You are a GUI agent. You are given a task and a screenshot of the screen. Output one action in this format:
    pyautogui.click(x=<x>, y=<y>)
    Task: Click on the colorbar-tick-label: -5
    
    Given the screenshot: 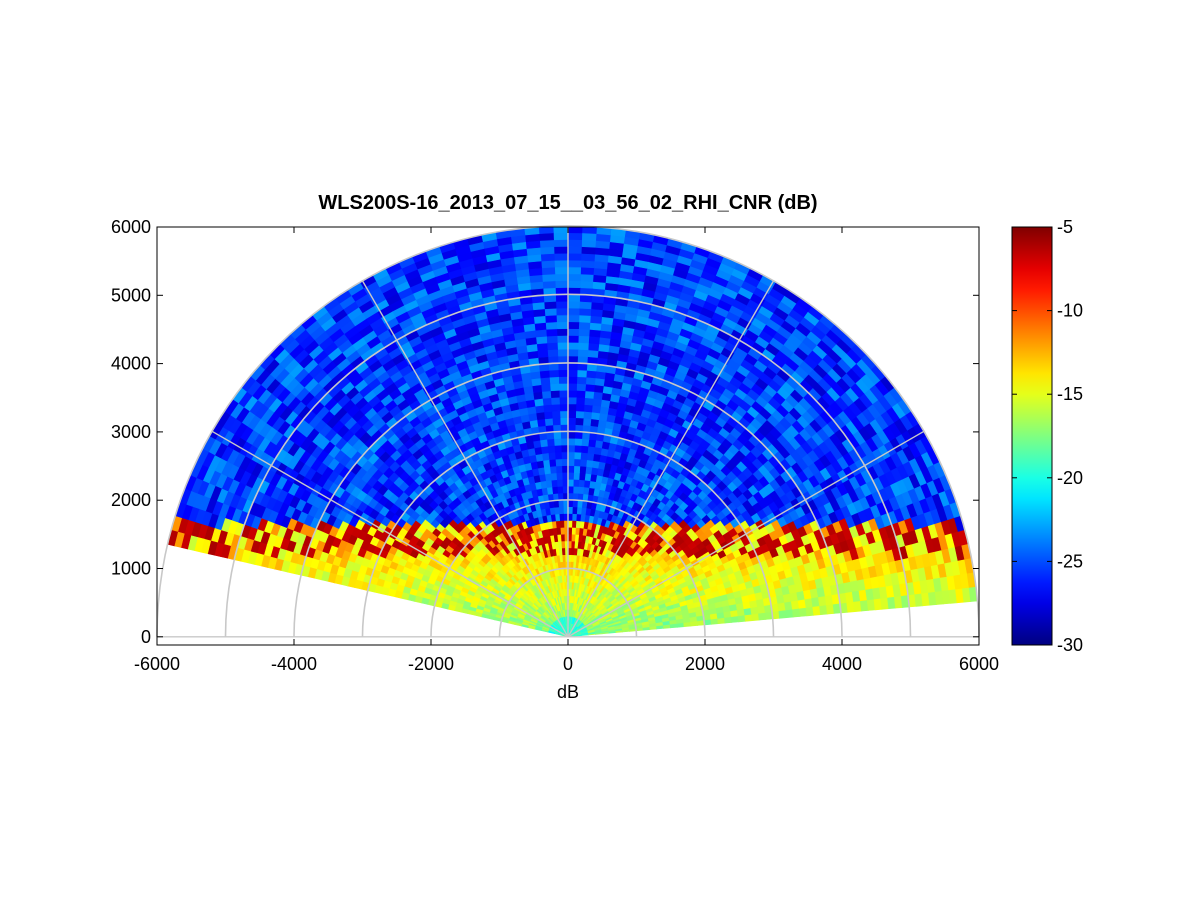 What is the action you would take?
    pyautogui.click(x=1065, y=227)
    